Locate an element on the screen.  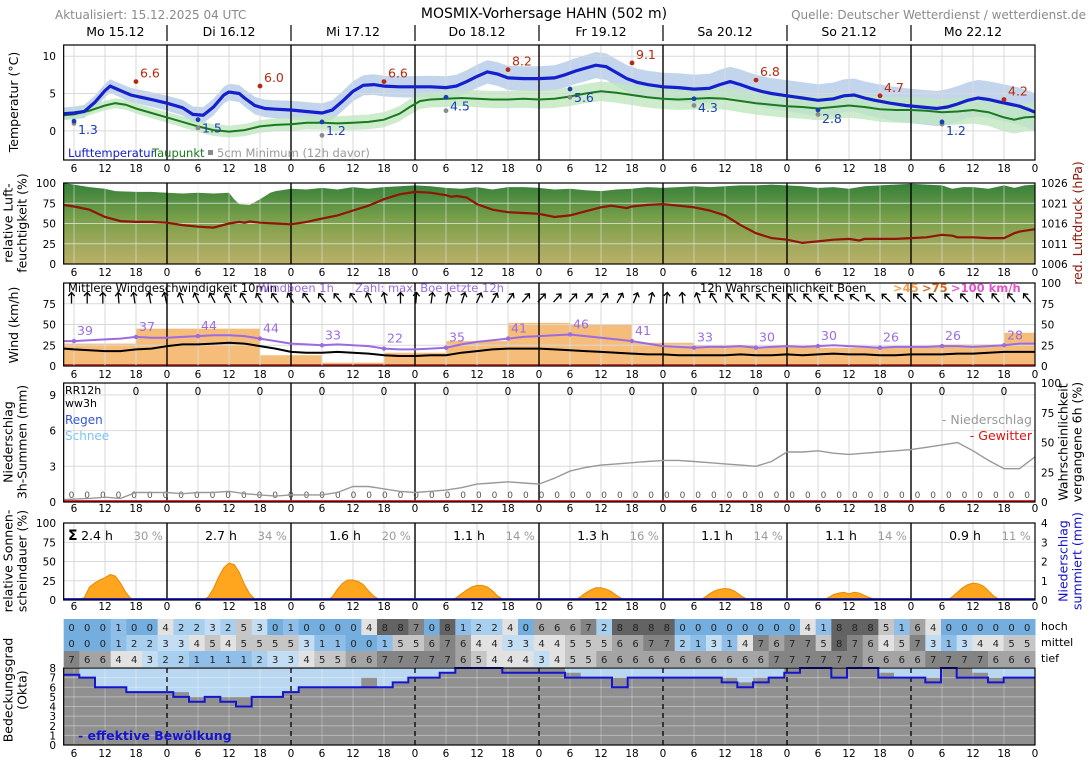
y-tick: 75 is located at coordinates (49, 543).